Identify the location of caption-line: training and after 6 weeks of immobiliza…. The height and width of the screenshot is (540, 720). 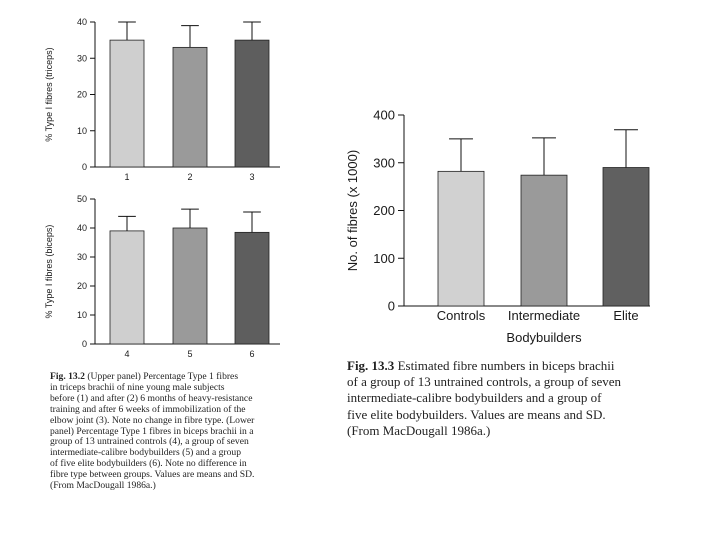
(148, 409).